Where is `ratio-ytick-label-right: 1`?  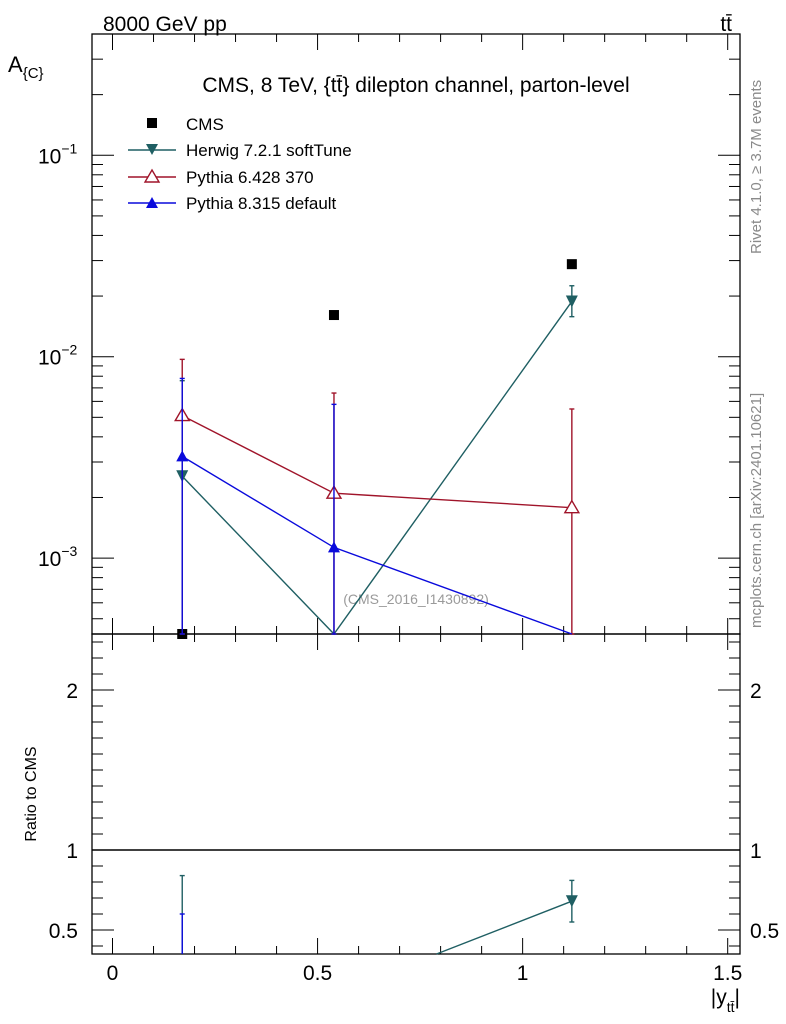 ratio-ytick-label-right: 1 is located at coordinates (756, 851).